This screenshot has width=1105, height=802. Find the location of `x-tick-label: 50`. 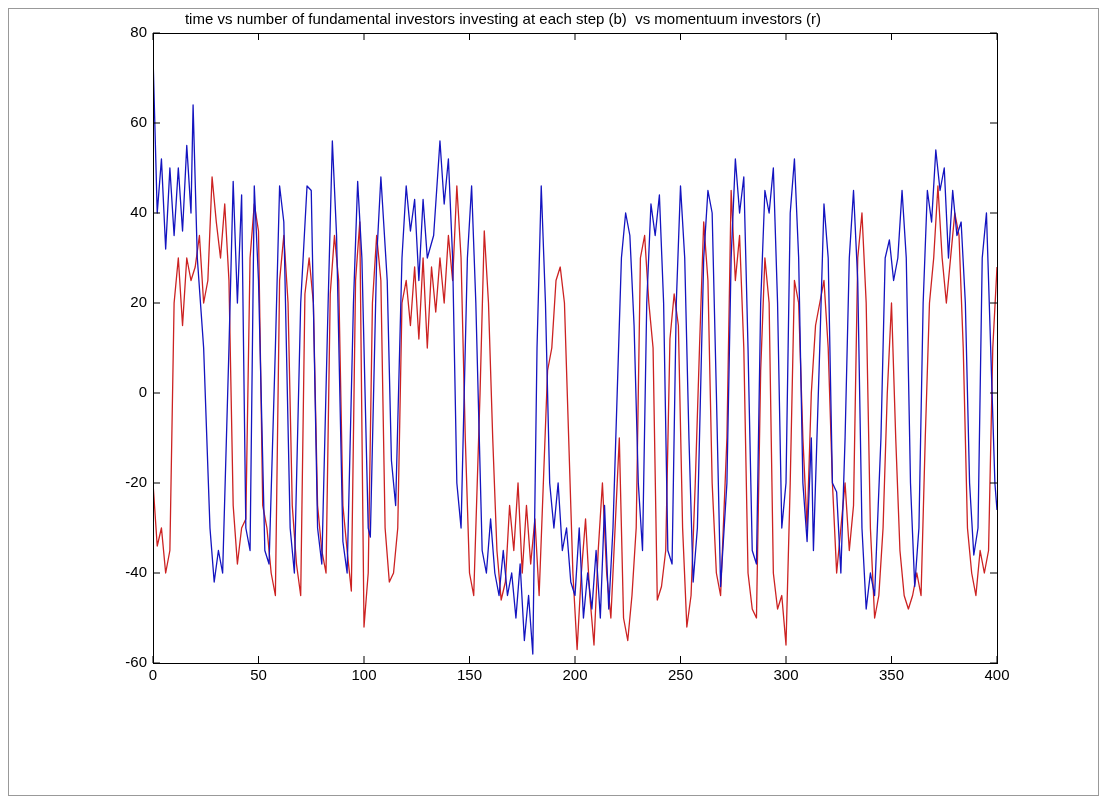

x-tick-label: 50 is located at coordinates (258, 675).